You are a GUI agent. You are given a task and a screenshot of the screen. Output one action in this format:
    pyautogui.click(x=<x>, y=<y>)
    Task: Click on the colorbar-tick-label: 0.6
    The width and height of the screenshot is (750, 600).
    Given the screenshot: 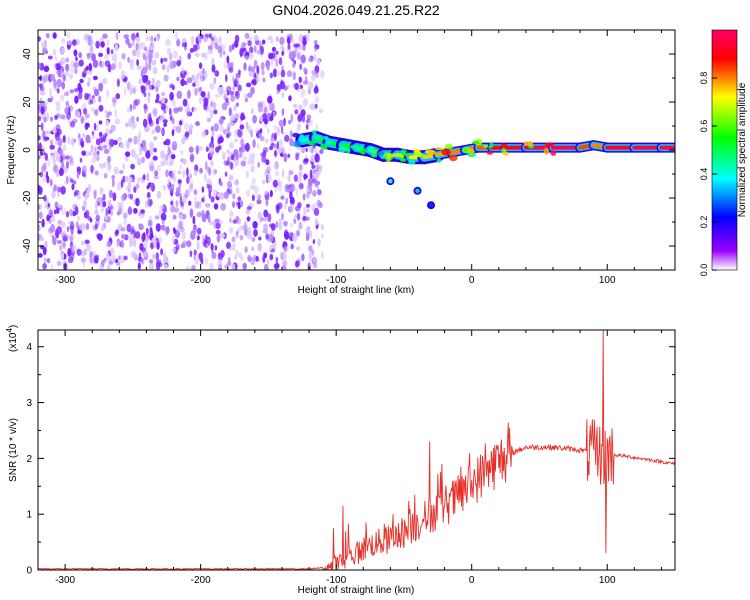 What is the action you would take?
    pyautogui.click(x=704, y=126)
    